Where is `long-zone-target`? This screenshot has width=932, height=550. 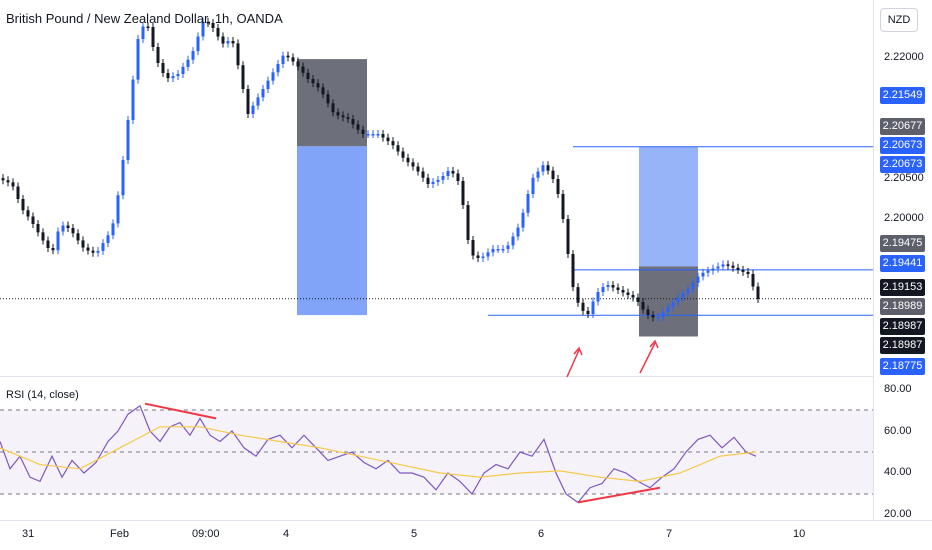
long-zone-target is located at coordinates (668, 206).